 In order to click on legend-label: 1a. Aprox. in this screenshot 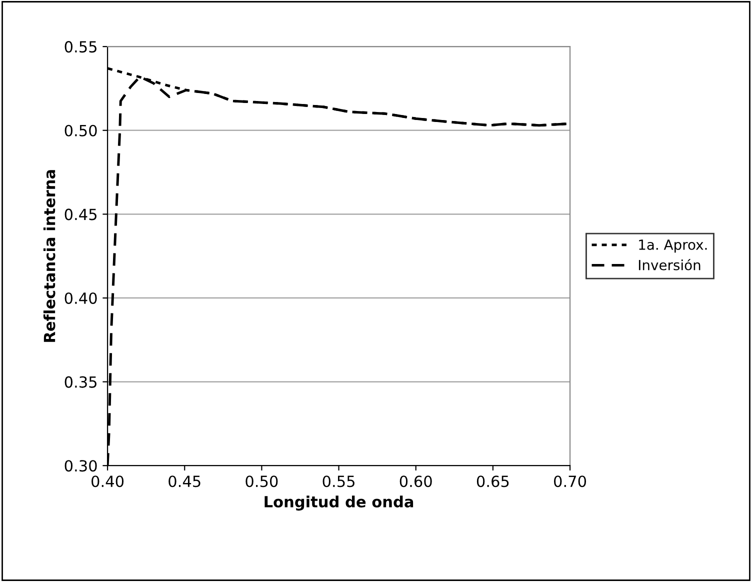, I will do `click(673, 246)`.